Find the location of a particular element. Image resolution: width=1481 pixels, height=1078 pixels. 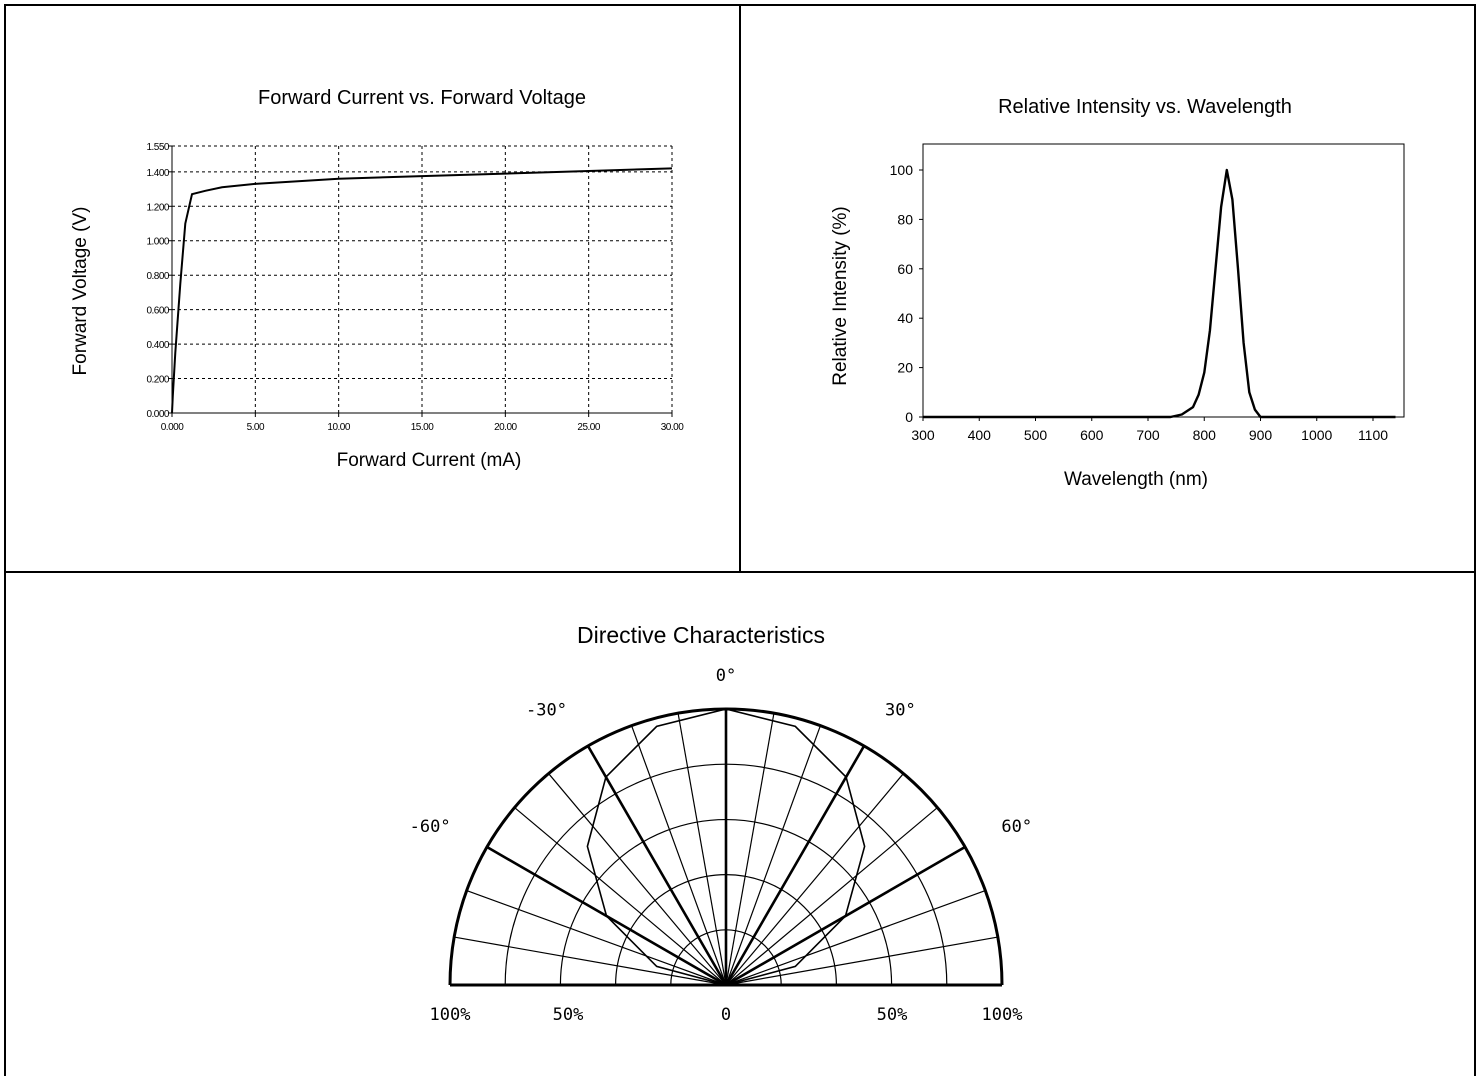

y-tick-label: 0.200 is located at coordinates (157, 380).